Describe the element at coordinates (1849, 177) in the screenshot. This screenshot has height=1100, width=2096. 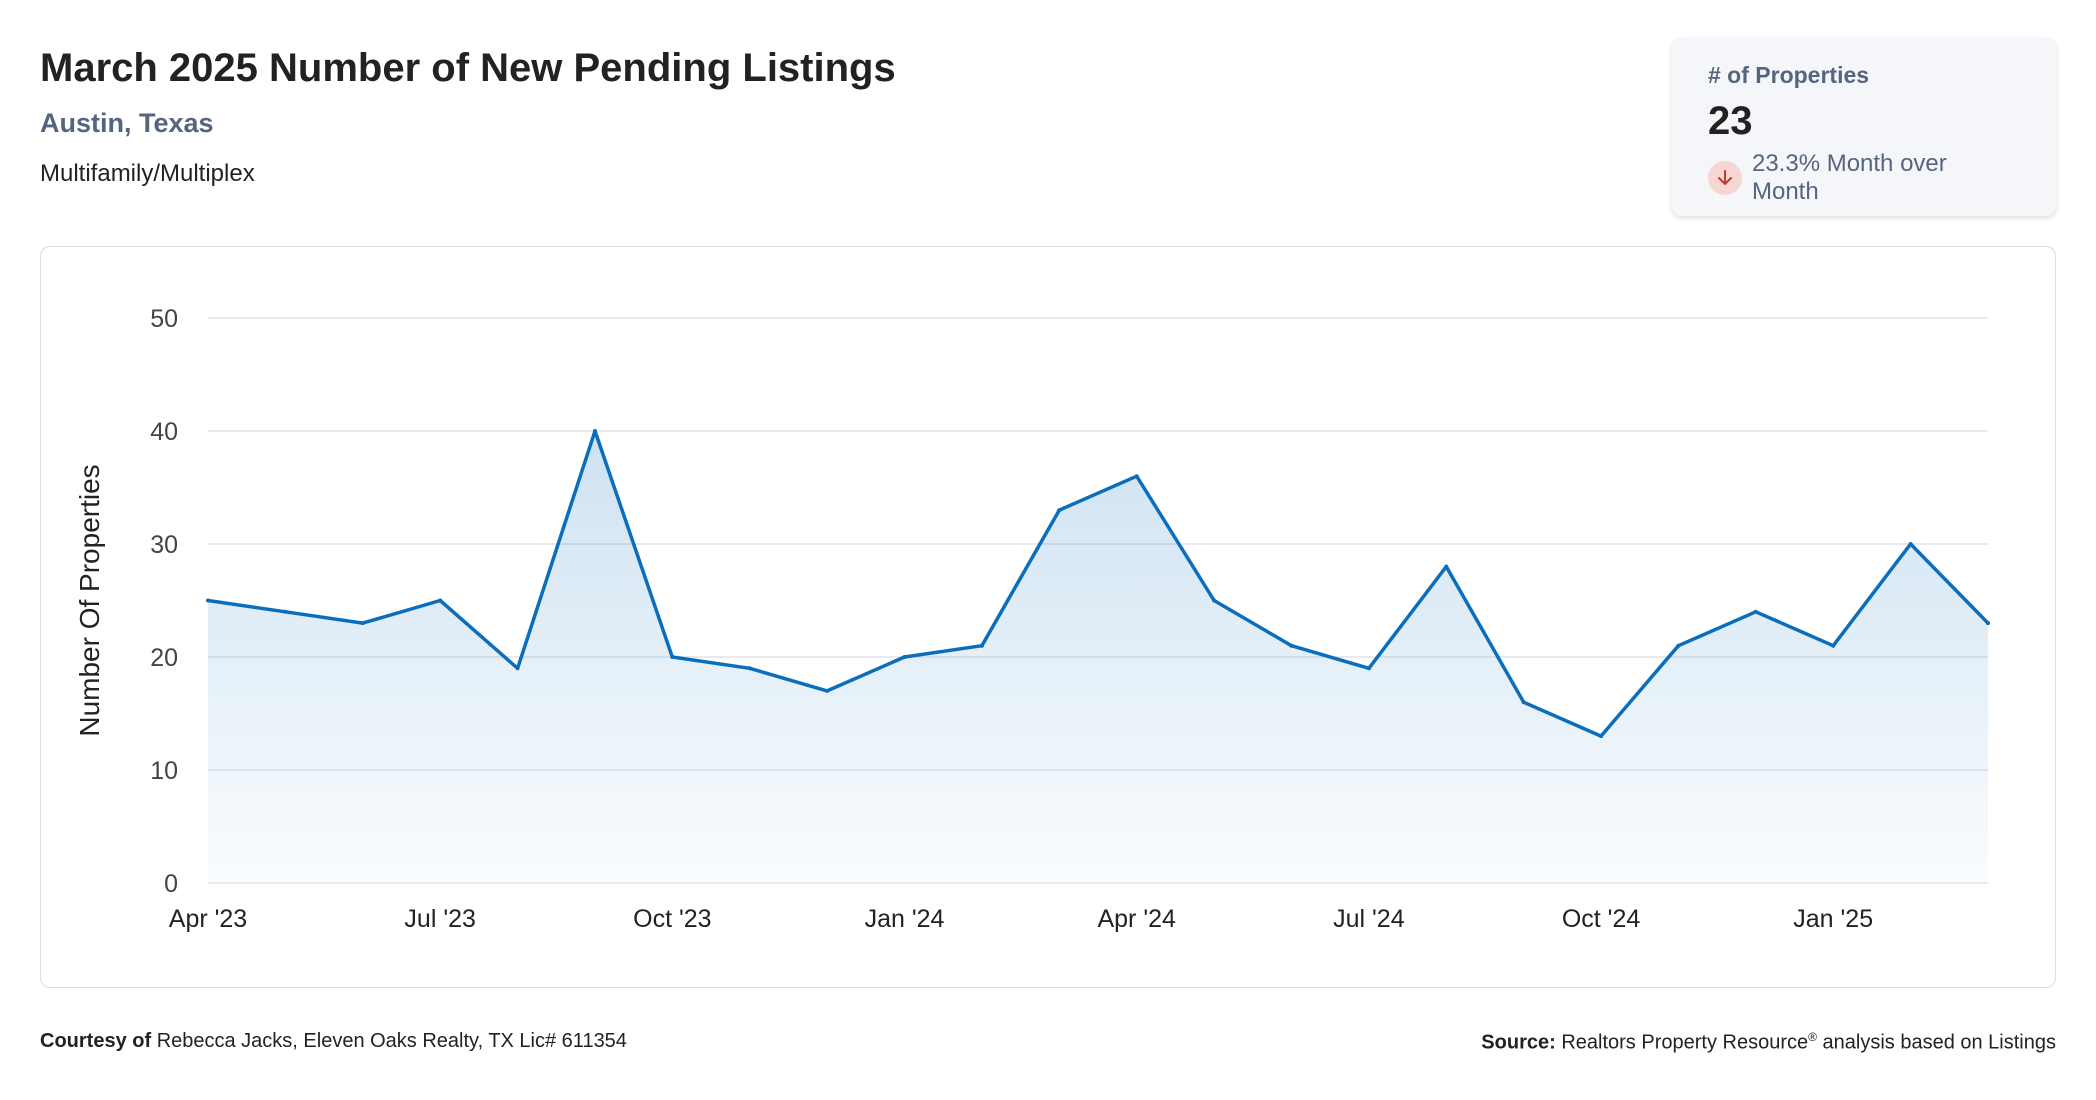
I see `kpi-change-text: 23.3% Month over Month` at that location.